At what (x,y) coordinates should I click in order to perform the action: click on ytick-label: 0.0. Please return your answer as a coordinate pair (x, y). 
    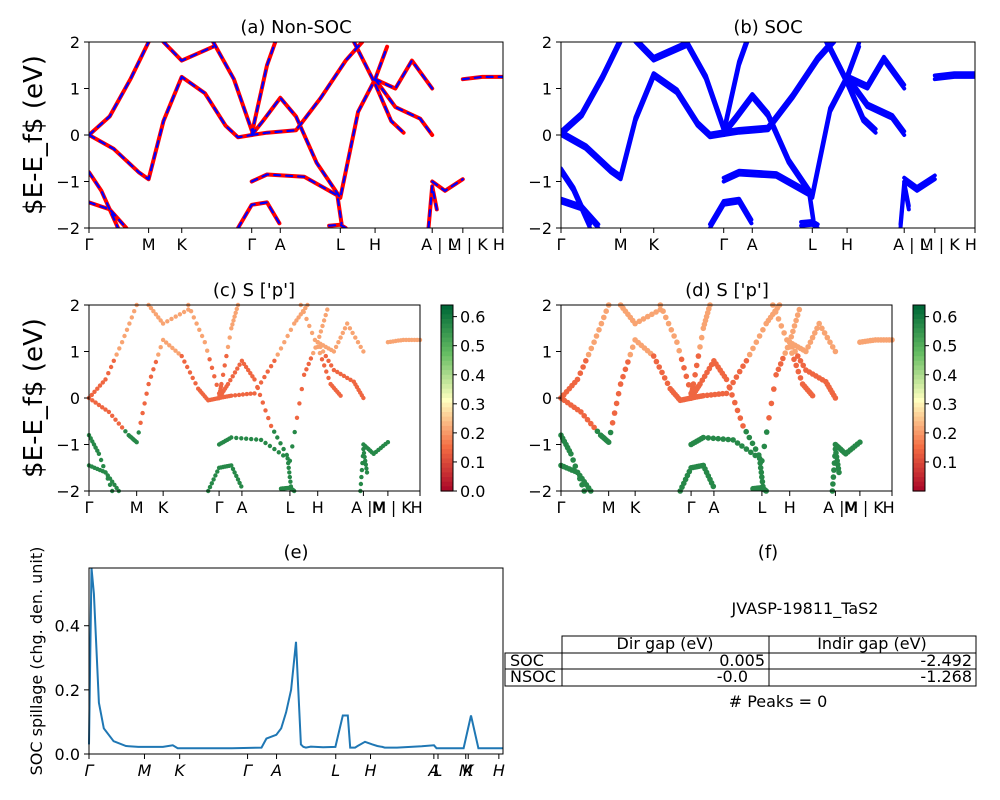
    Looking at the image, I should click on (67, 754).